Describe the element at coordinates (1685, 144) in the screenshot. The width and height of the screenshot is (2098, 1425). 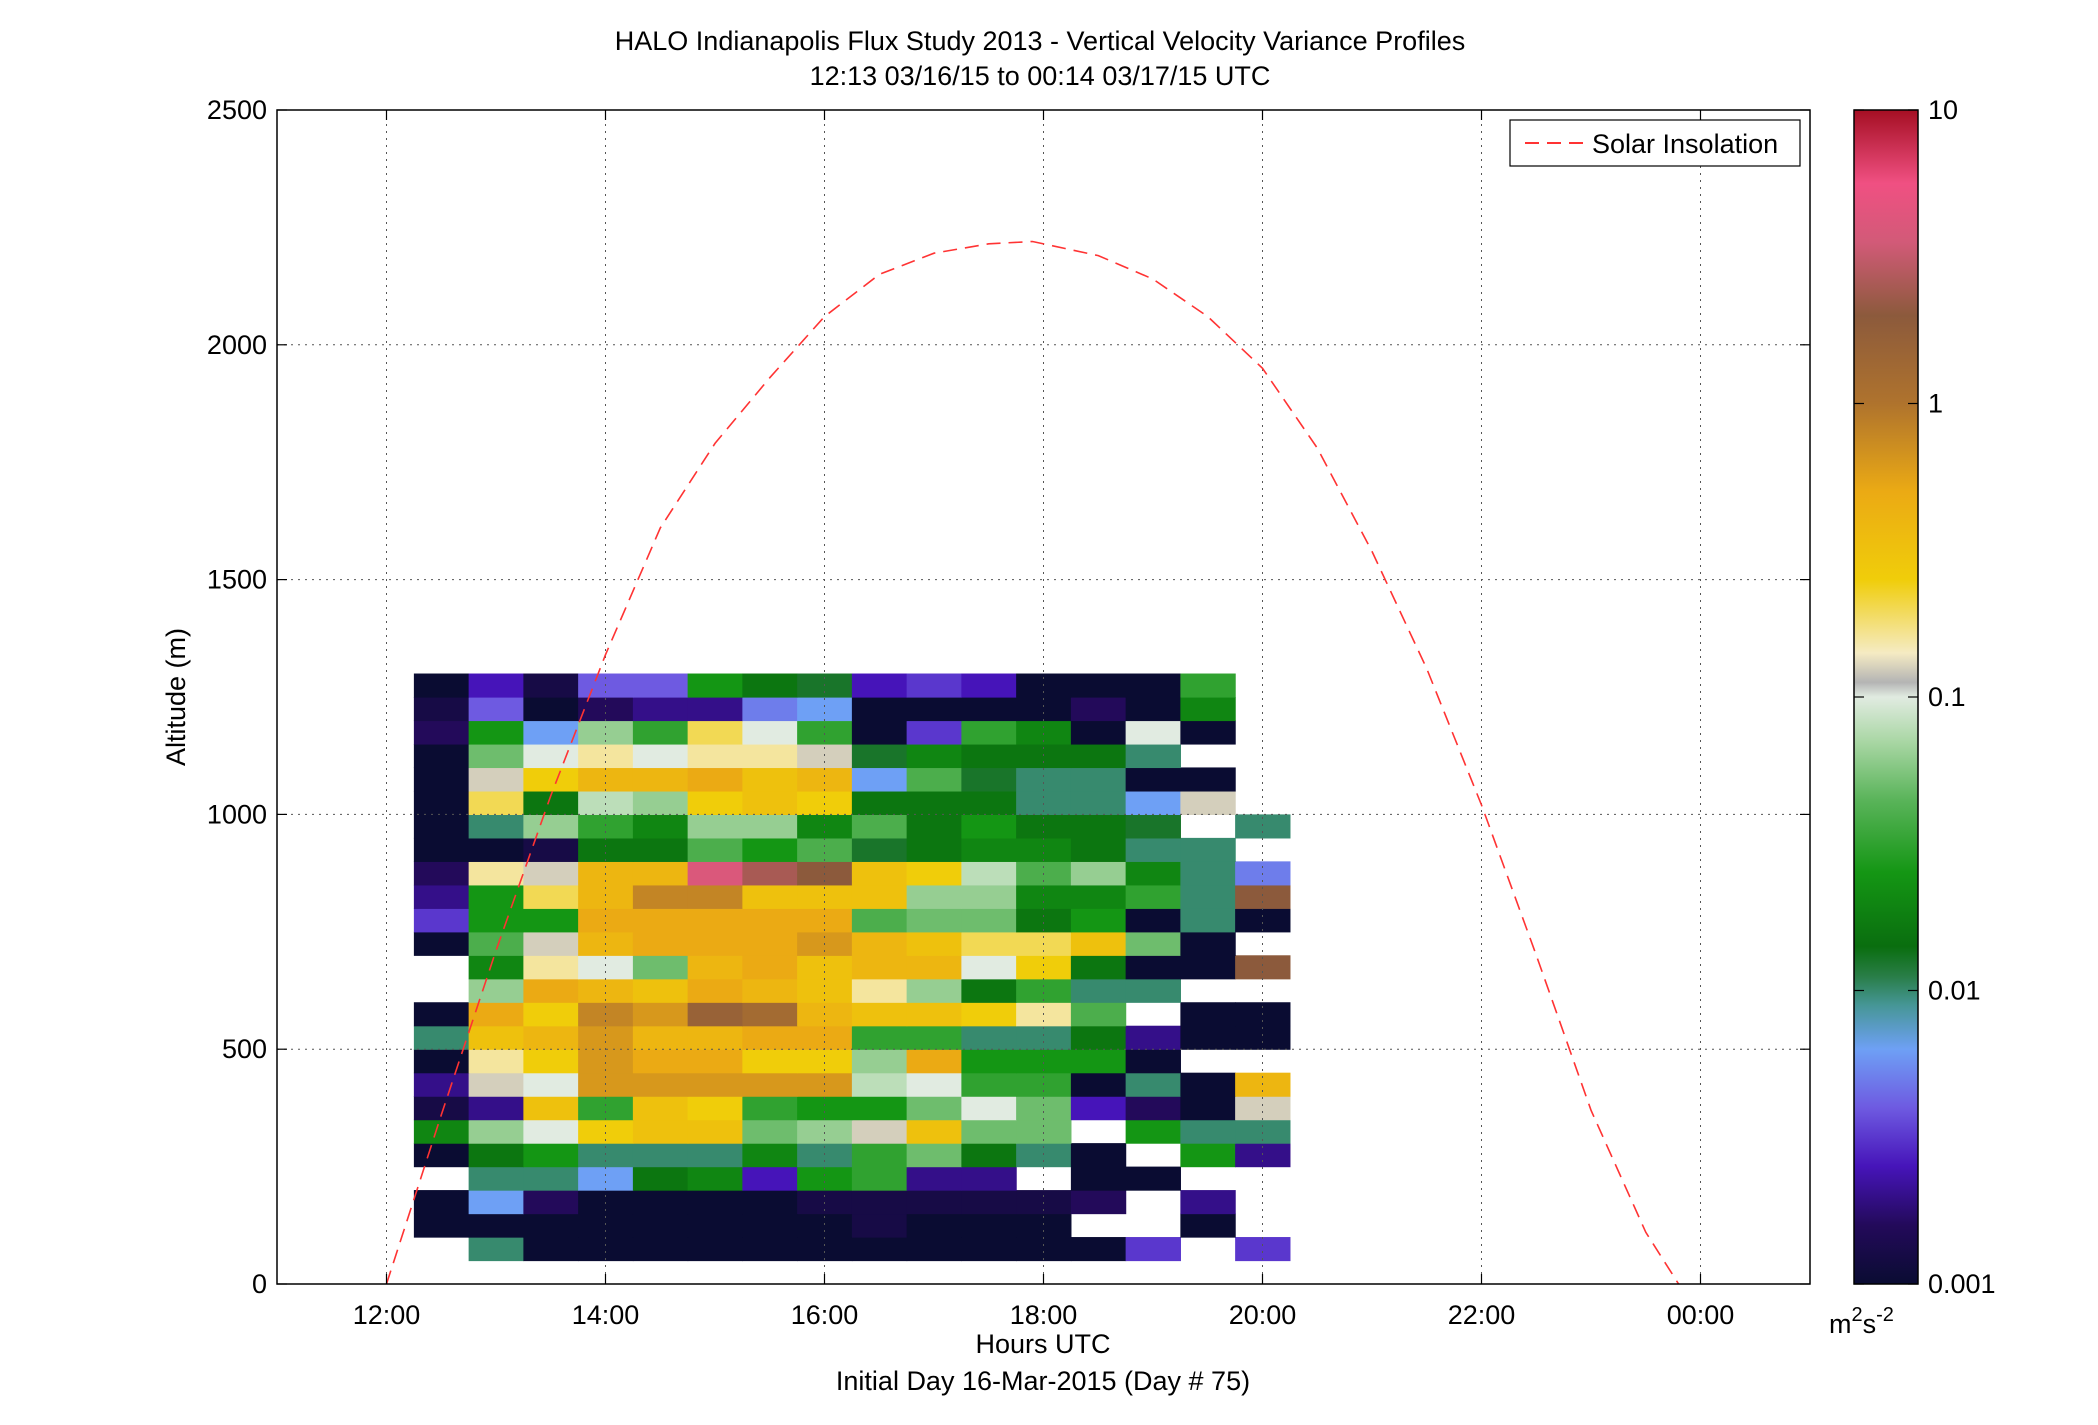
I see `legend-label-solar-insolation: Solar Insolation` at that location.